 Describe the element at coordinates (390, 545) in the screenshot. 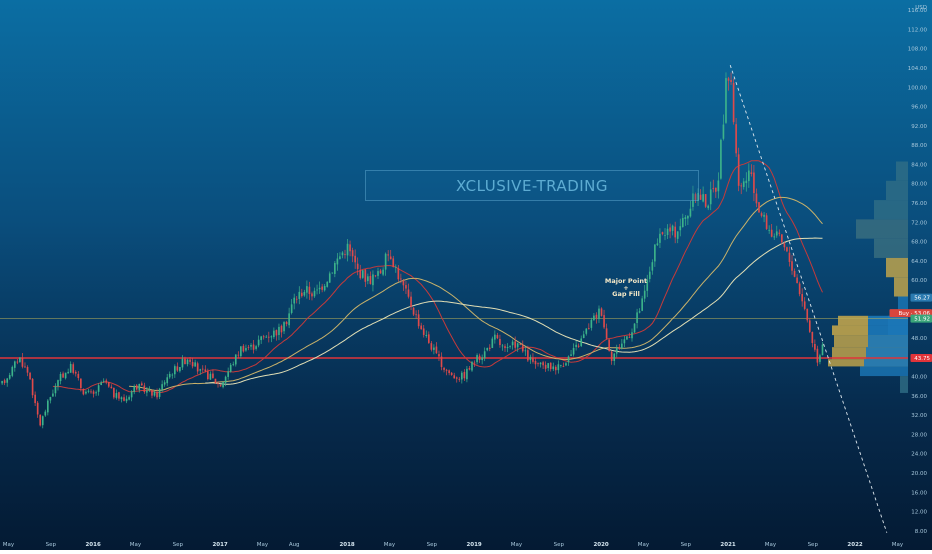

I see `x-tick-label: May` at that location.